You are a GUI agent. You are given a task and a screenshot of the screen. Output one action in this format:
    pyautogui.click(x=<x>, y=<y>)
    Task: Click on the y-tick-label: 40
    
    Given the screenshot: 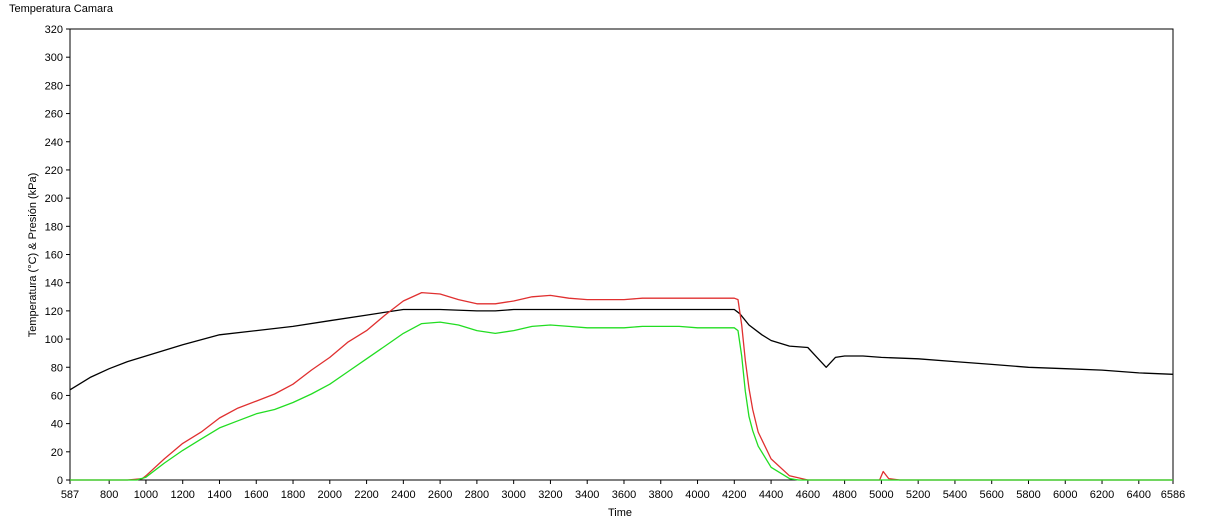 What is the action you would take?
    pyautogui.click(x=57, y=425)
    